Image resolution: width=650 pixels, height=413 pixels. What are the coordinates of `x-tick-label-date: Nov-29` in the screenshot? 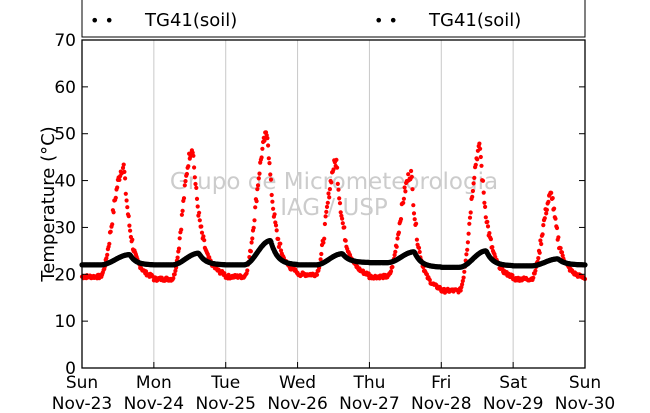 It's located at (513, 401).